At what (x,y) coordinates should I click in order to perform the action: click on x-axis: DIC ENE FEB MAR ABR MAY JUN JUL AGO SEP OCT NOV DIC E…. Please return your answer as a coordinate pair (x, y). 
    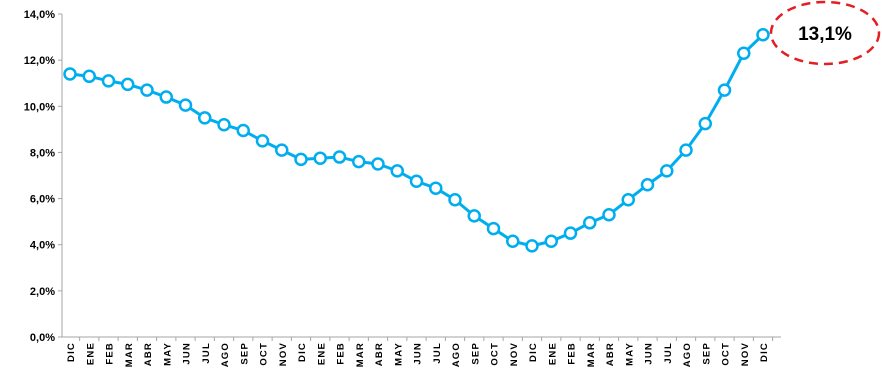
    Looking at the image, I should click on (421, 351).